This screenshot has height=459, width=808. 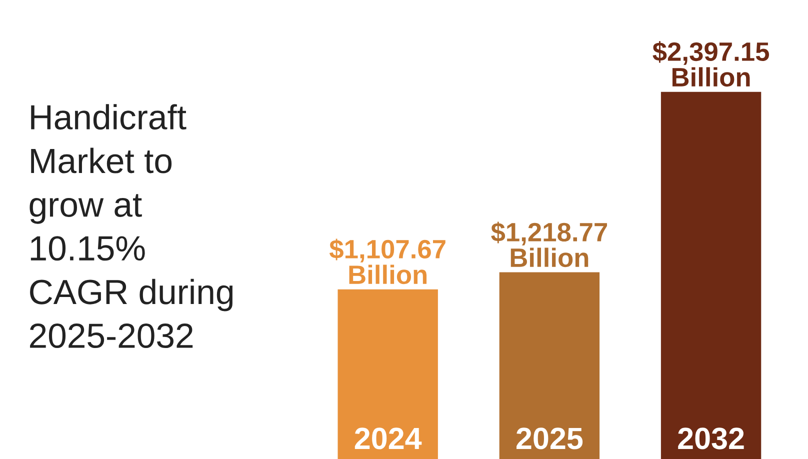 I want to click on x-tick-label: 2024, so click(x=388, y=439).